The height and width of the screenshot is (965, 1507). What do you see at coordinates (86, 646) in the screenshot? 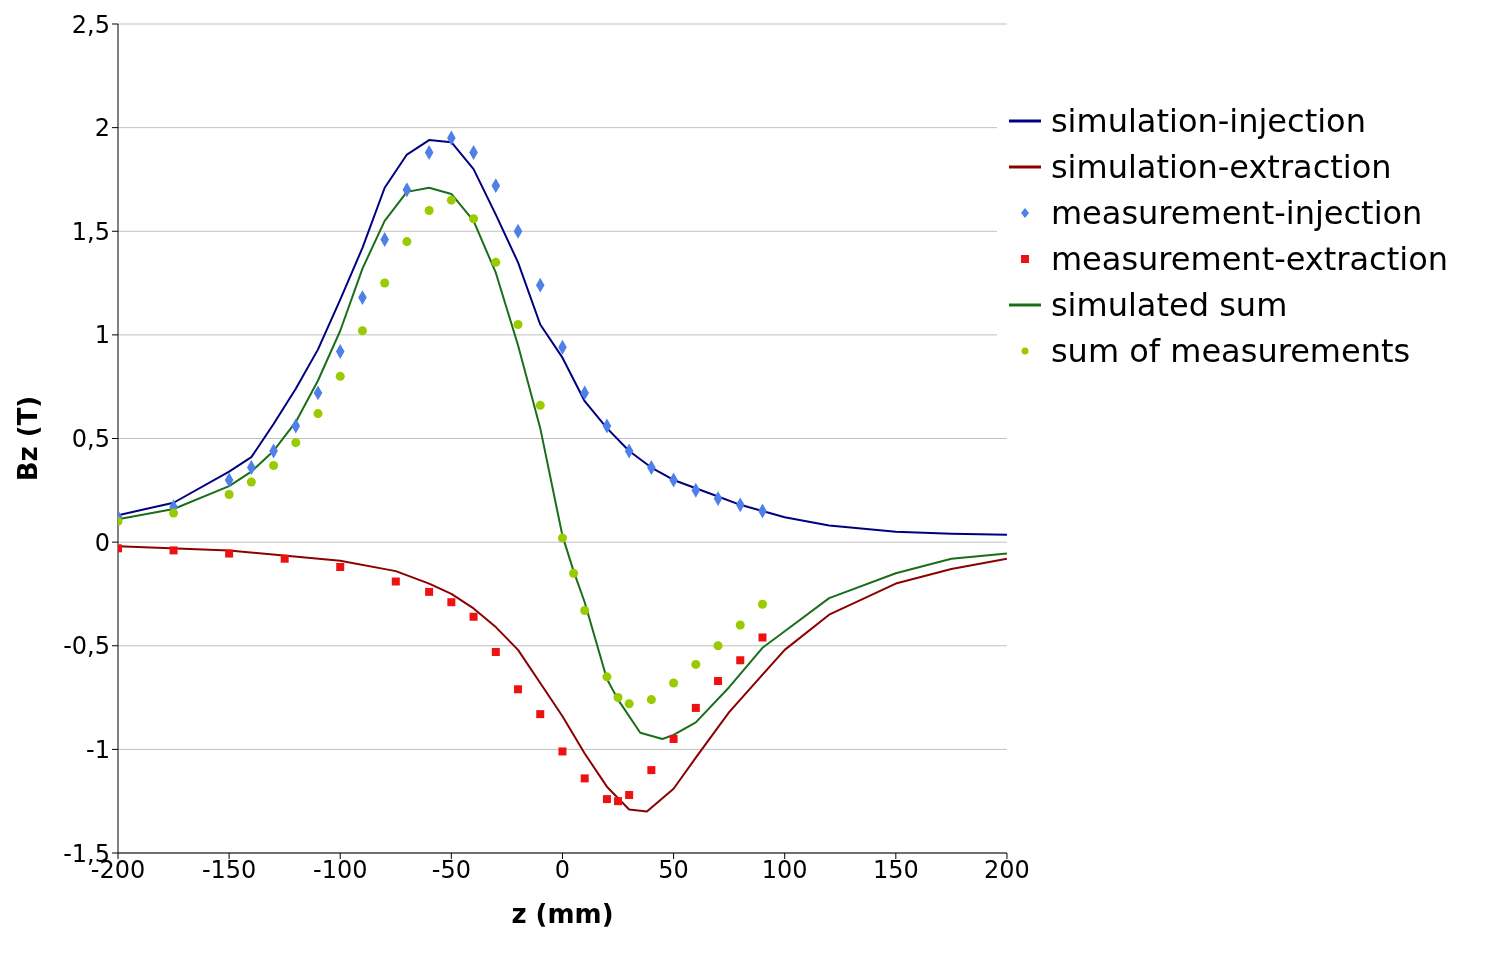
I see `y-tick-label: -0,5` at bounding box center [86, 646].